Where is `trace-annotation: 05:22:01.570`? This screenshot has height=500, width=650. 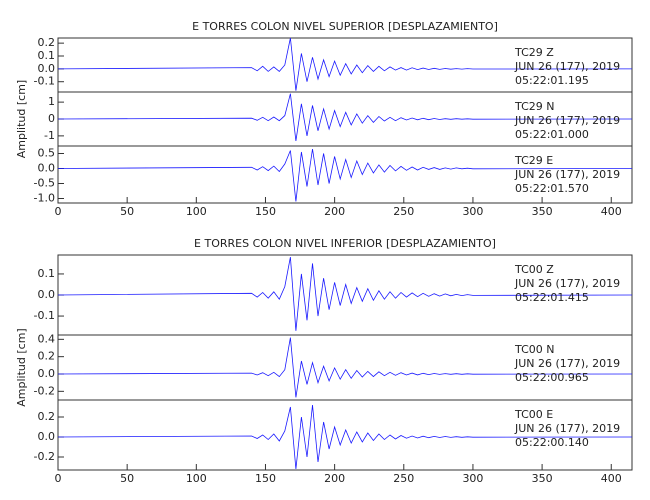 trace-annotation: 05:22:01.570 is located at coordinates (552, 188).